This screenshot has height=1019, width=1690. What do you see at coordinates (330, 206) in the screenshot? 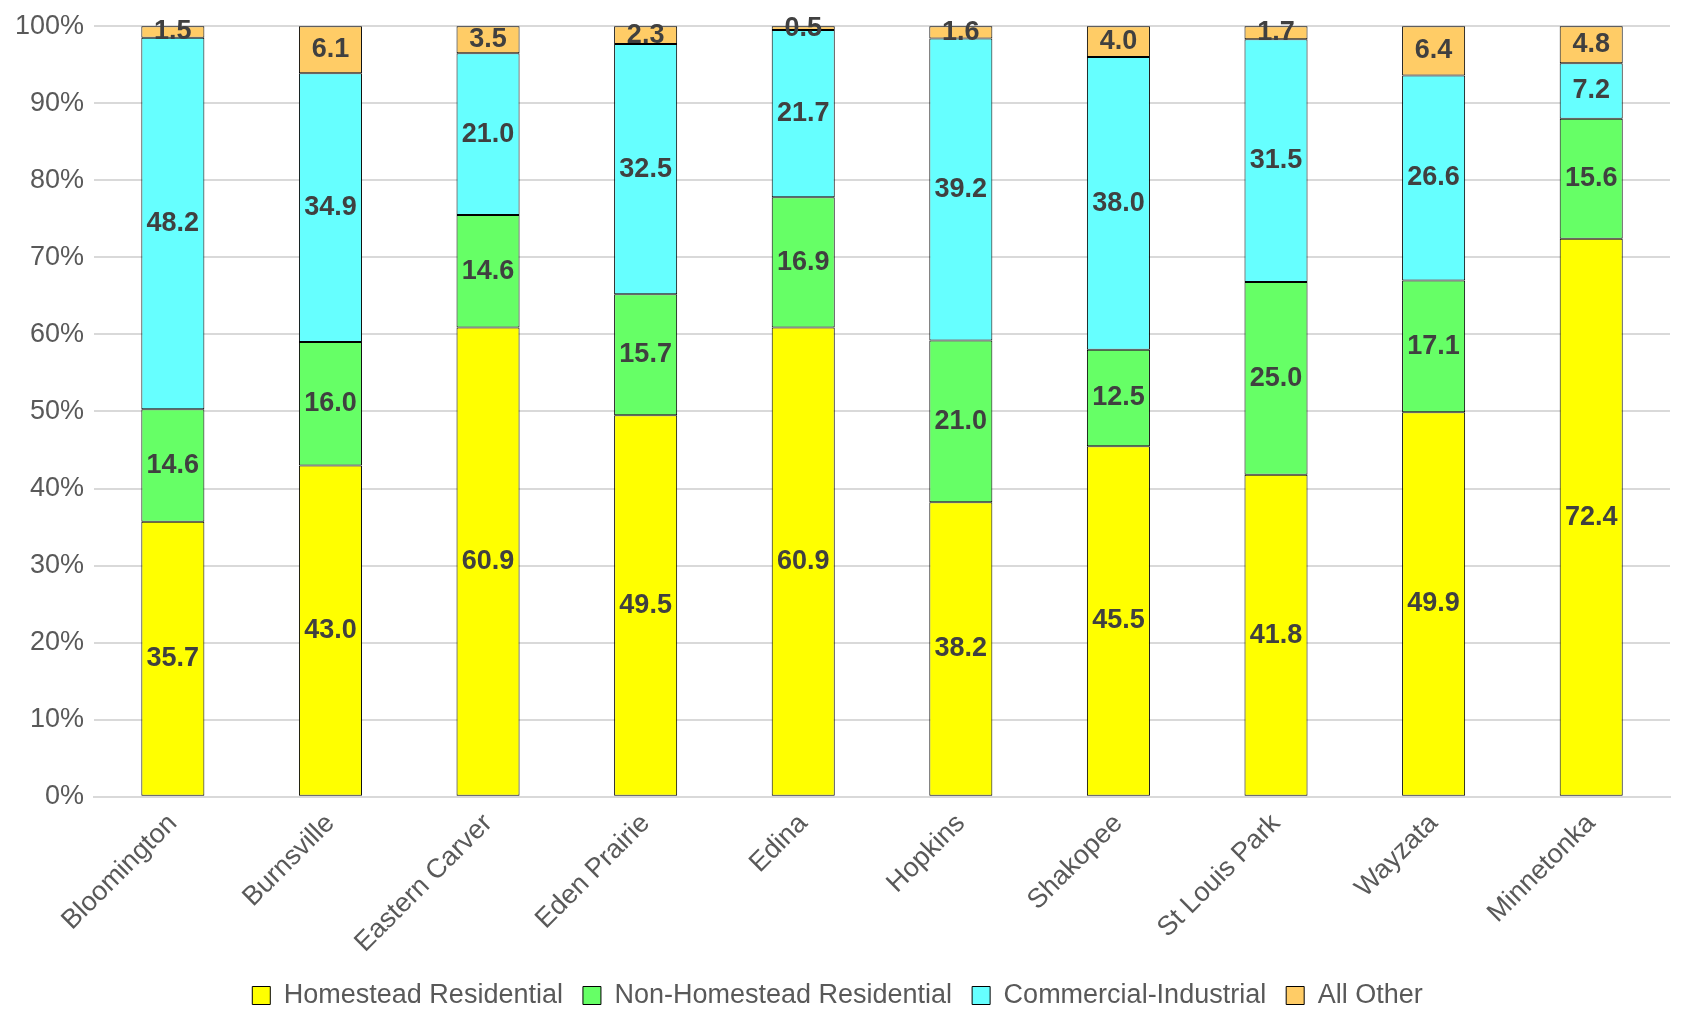
I see `data-label: 34.9` at bounding box center [330, 206].